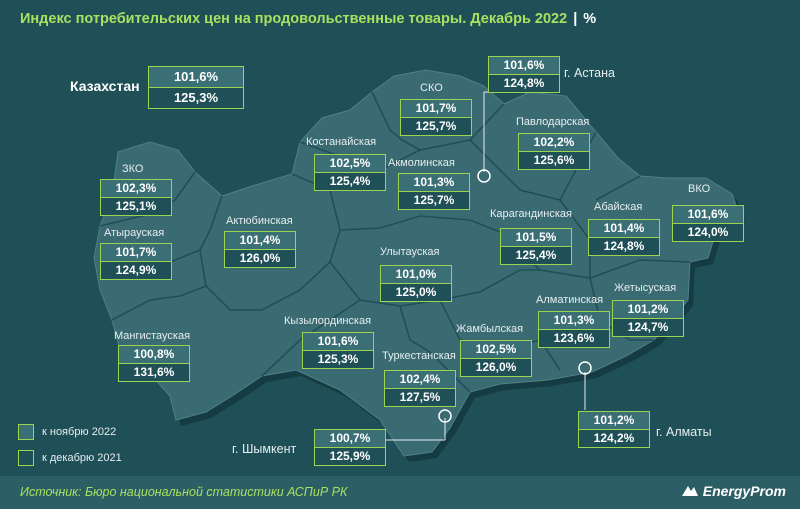 The image size is (800, 509). What do you see at coordinates (689, 491) in the screenshot?
I see `logo-icon` at bounding box center [689, 491].